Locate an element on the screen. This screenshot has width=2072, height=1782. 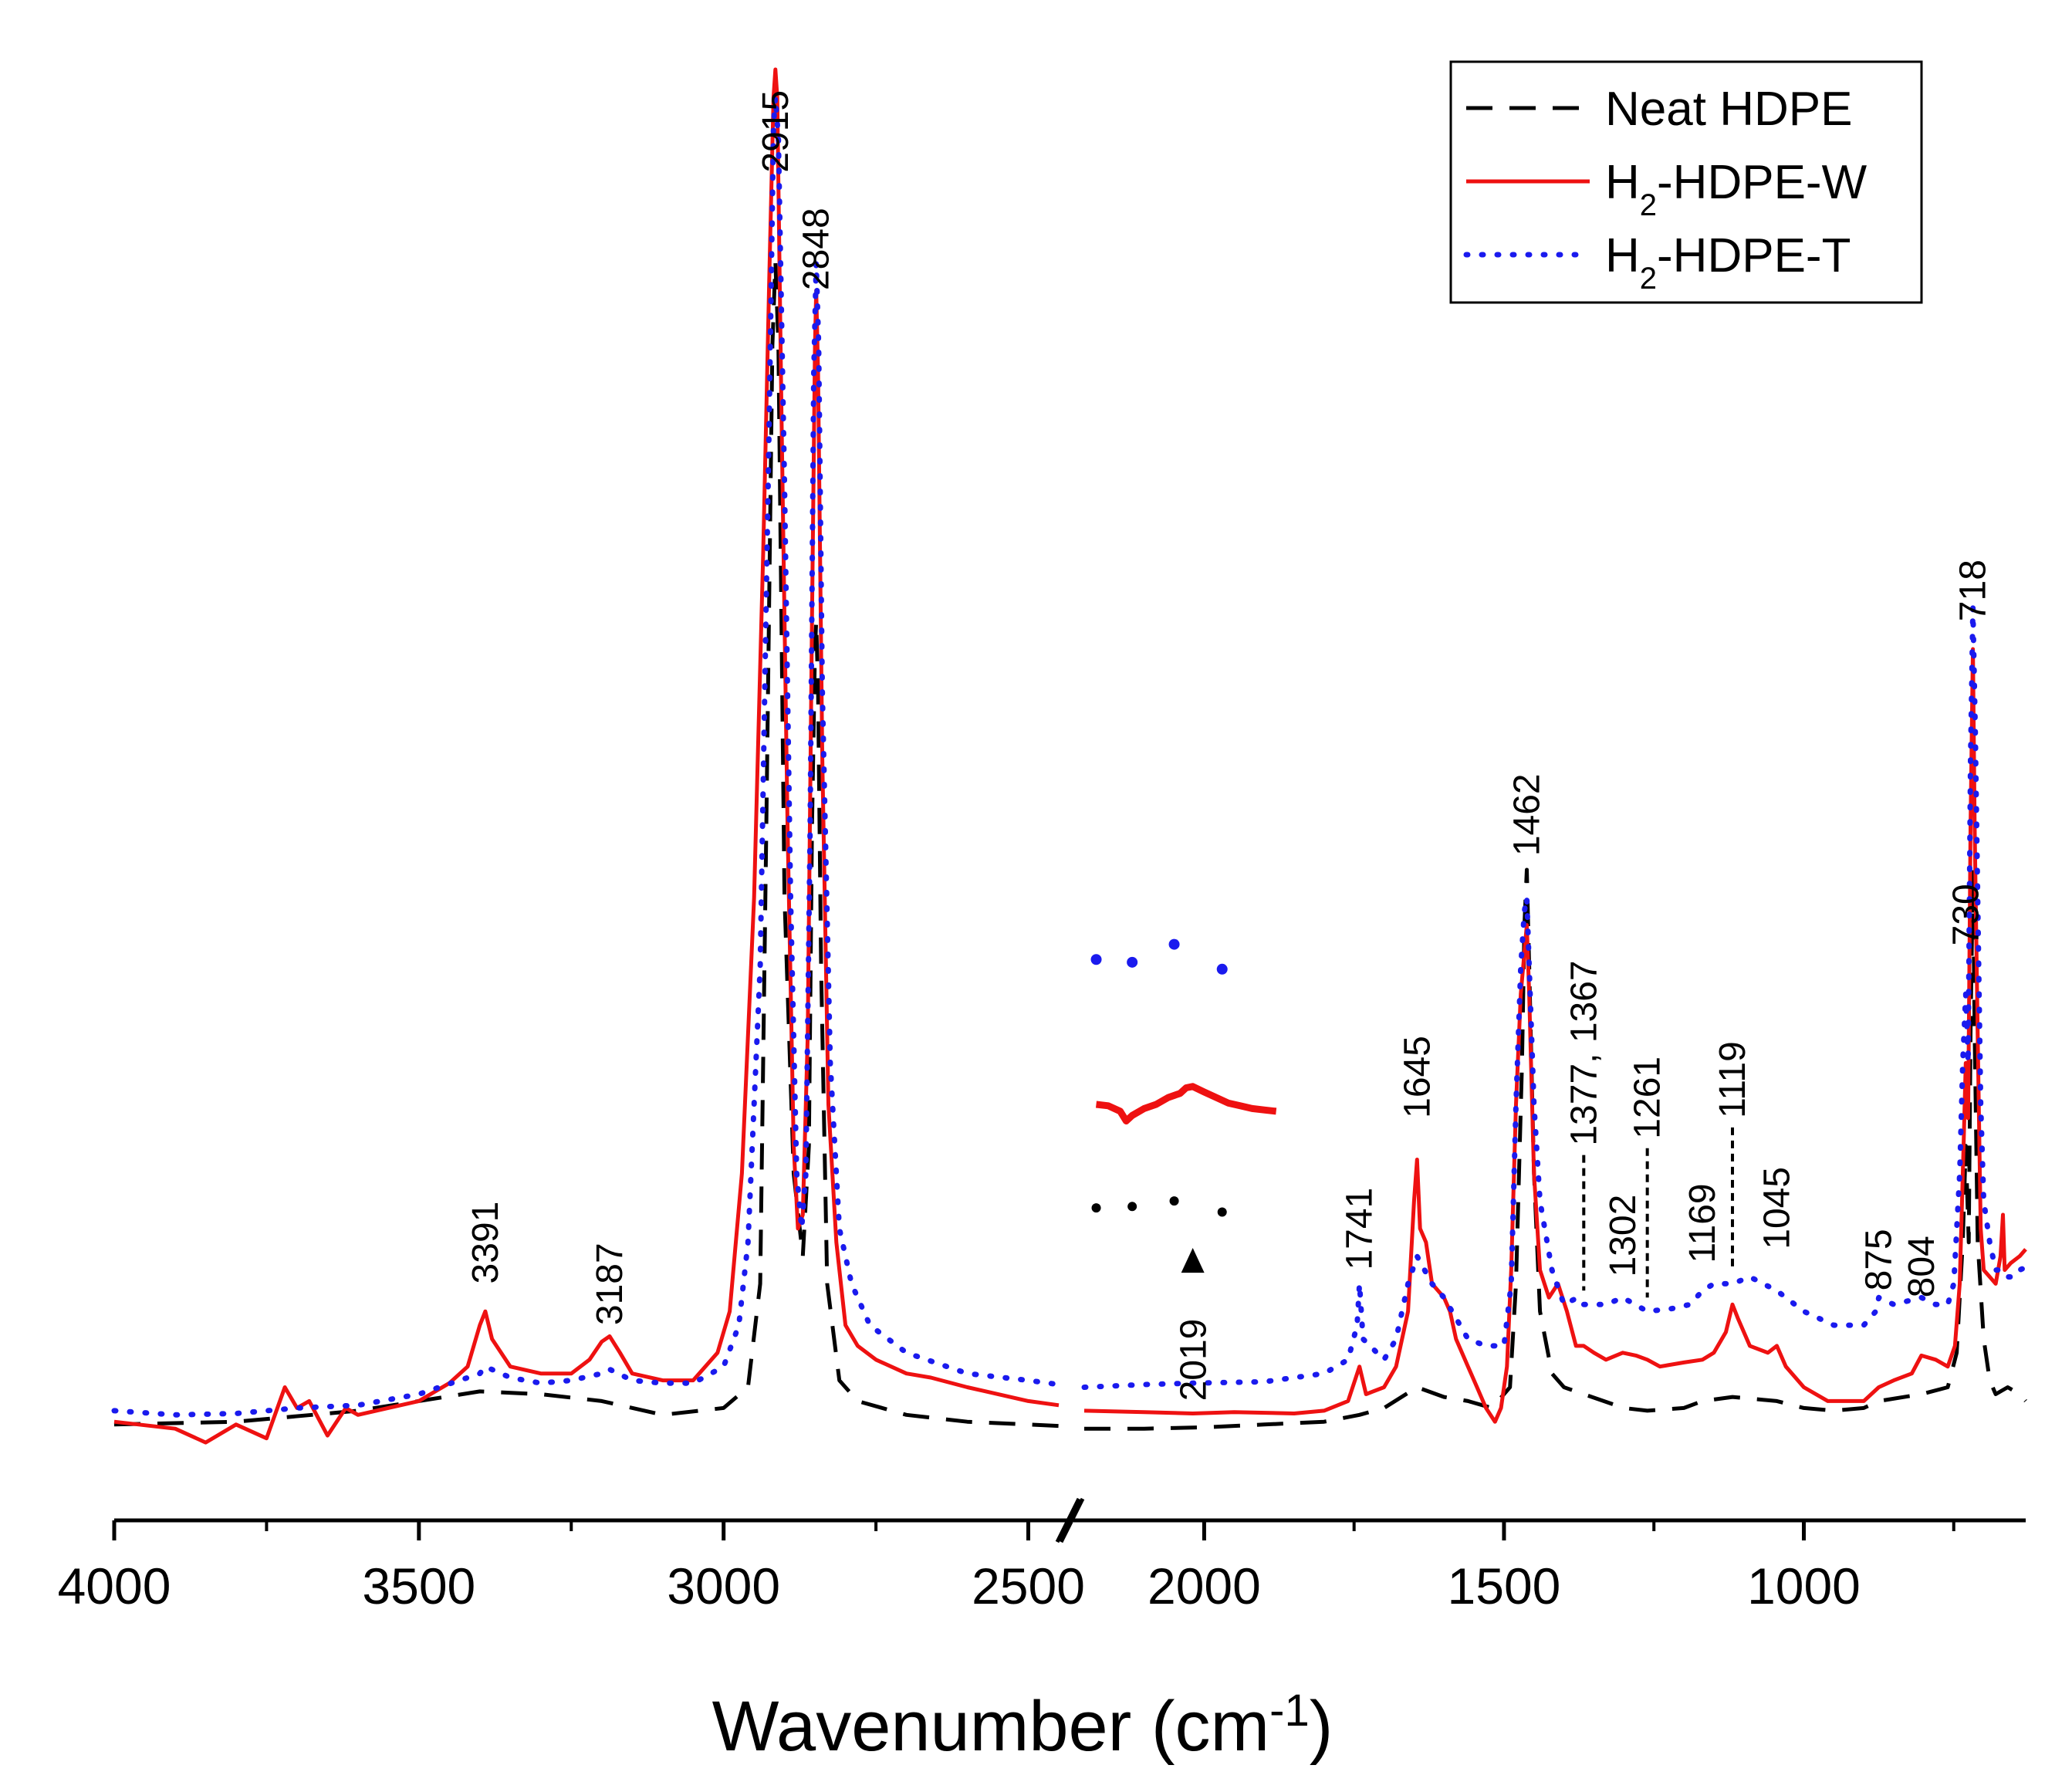
legend-label-main: Neat HDPE is located at coordinates (1728, 110).